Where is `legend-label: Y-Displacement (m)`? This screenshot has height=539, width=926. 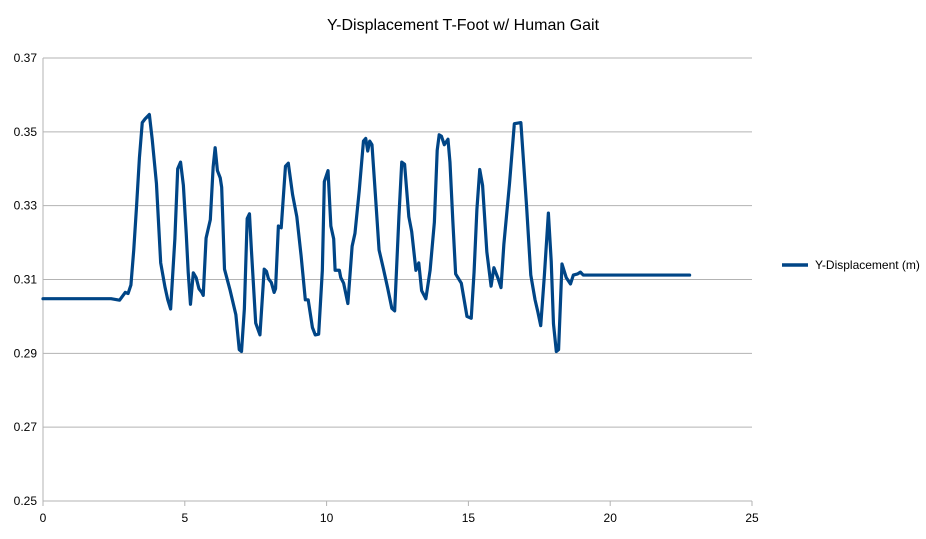
legend-label: Y-Displacement (m) is located at coordinates (867, 265).